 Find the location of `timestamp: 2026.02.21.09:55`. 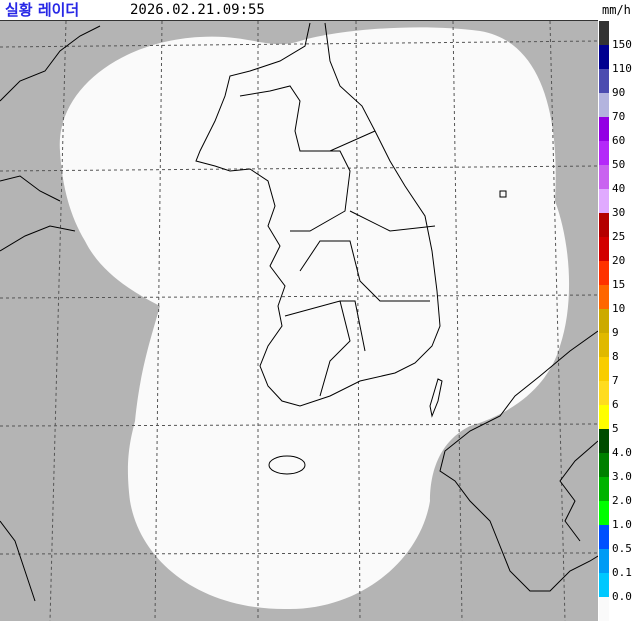

timestamp: 2026.02.21.09:55 is located at coordinates (197, 10).